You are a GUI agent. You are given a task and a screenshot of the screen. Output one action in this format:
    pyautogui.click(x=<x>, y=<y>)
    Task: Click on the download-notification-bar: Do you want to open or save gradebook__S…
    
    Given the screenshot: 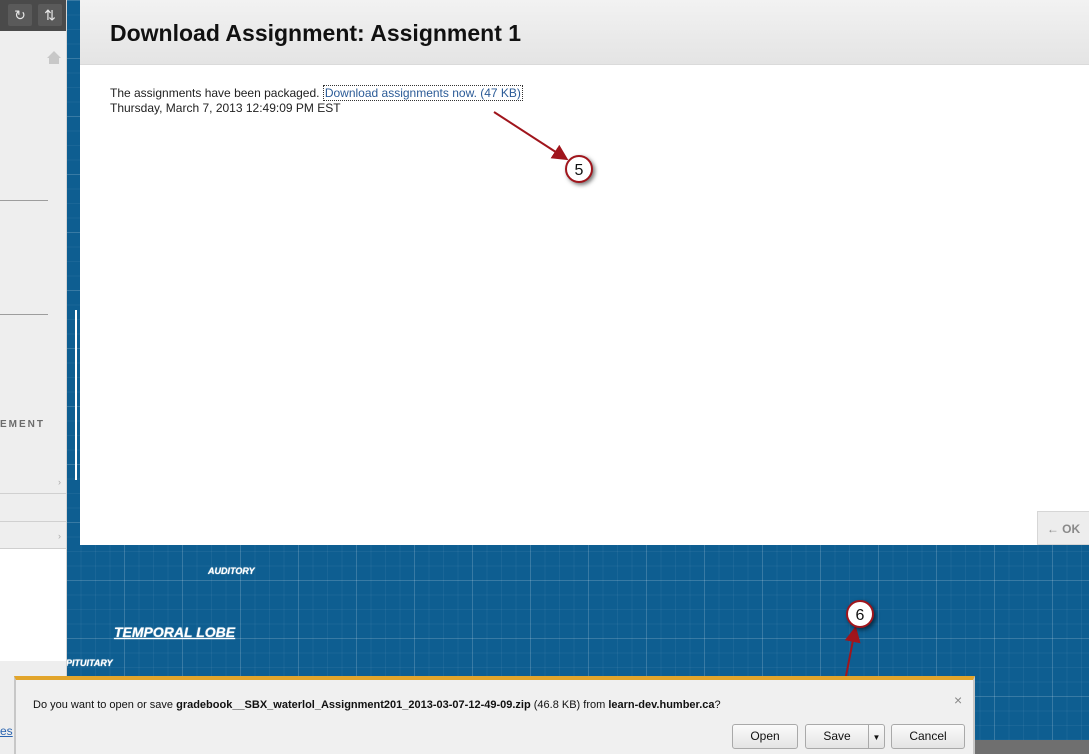 What is the action you would take?
    pyautogui.click(x=494, y=715)
    